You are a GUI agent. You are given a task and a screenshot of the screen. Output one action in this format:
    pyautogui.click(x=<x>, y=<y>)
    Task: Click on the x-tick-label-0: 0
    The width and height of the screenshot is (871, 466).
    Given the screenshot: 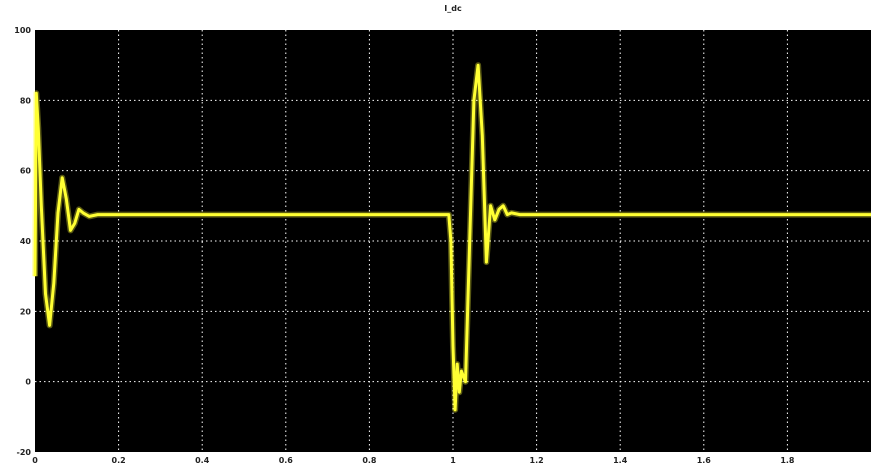 What is the action you would take?
    pyautogui.click(x=35, y=460)
    